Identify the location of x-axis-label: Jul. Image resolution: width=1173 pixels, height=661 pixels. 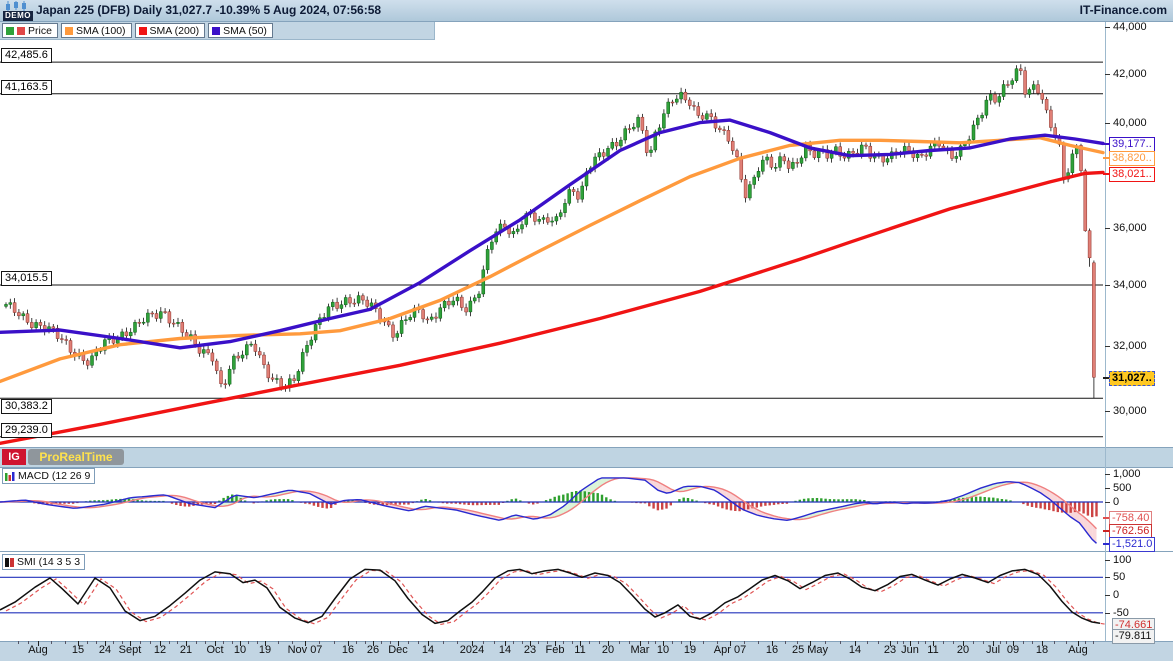
(993, 650).